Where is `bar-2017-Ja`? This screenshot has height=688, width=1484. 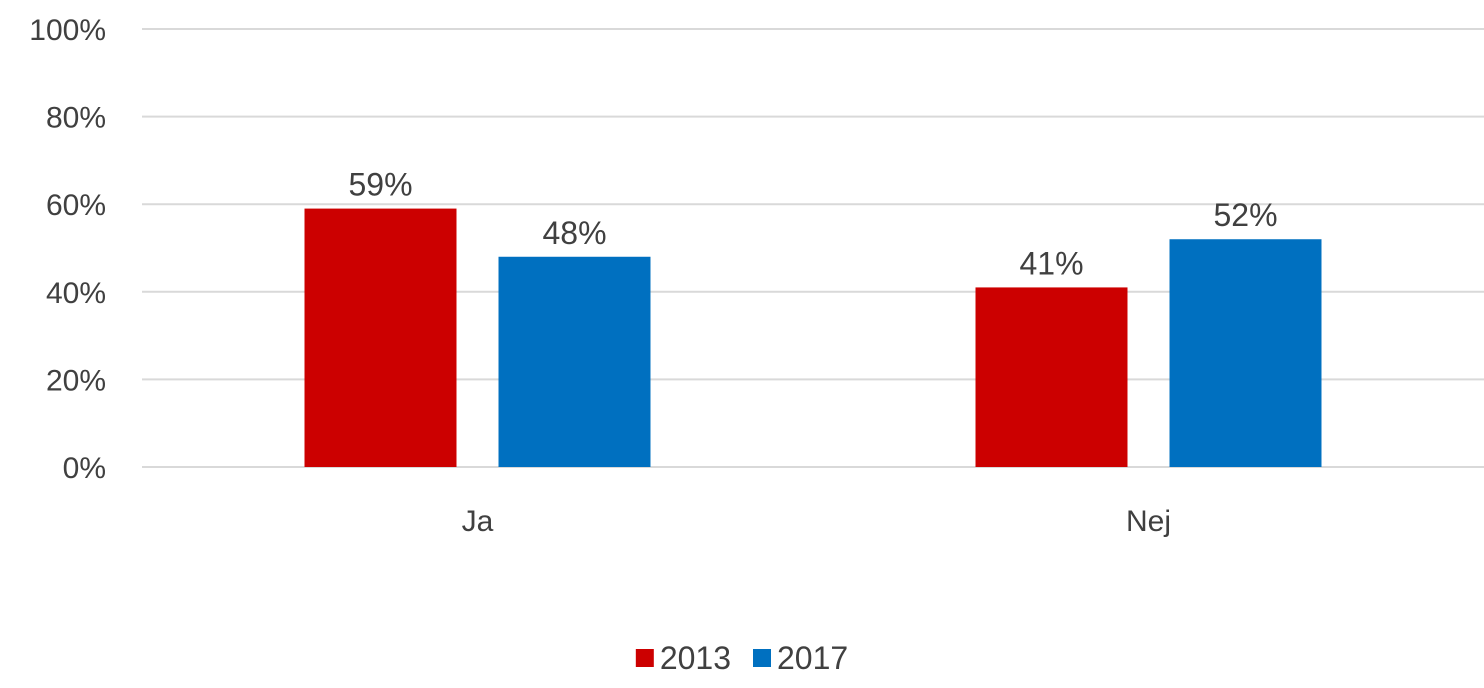
bar-2017-Ja is located at coordinates (574, 361).